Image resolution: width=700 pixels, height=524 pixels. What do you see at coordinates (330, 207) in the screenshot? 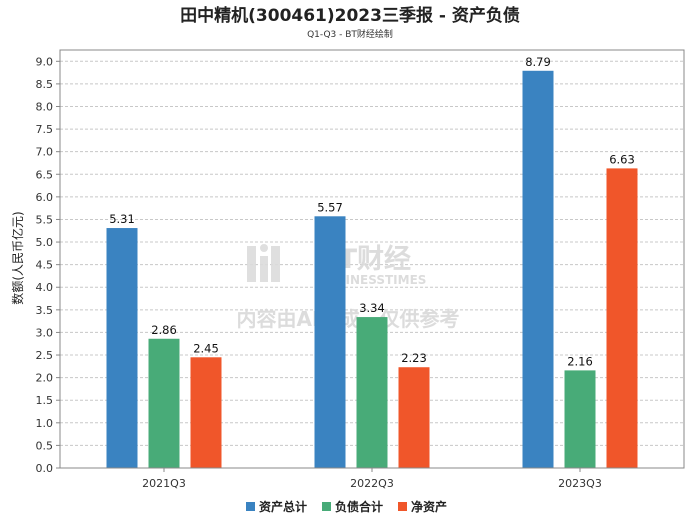
I see `data-label: 5.57` at bounding box center [330, 207].